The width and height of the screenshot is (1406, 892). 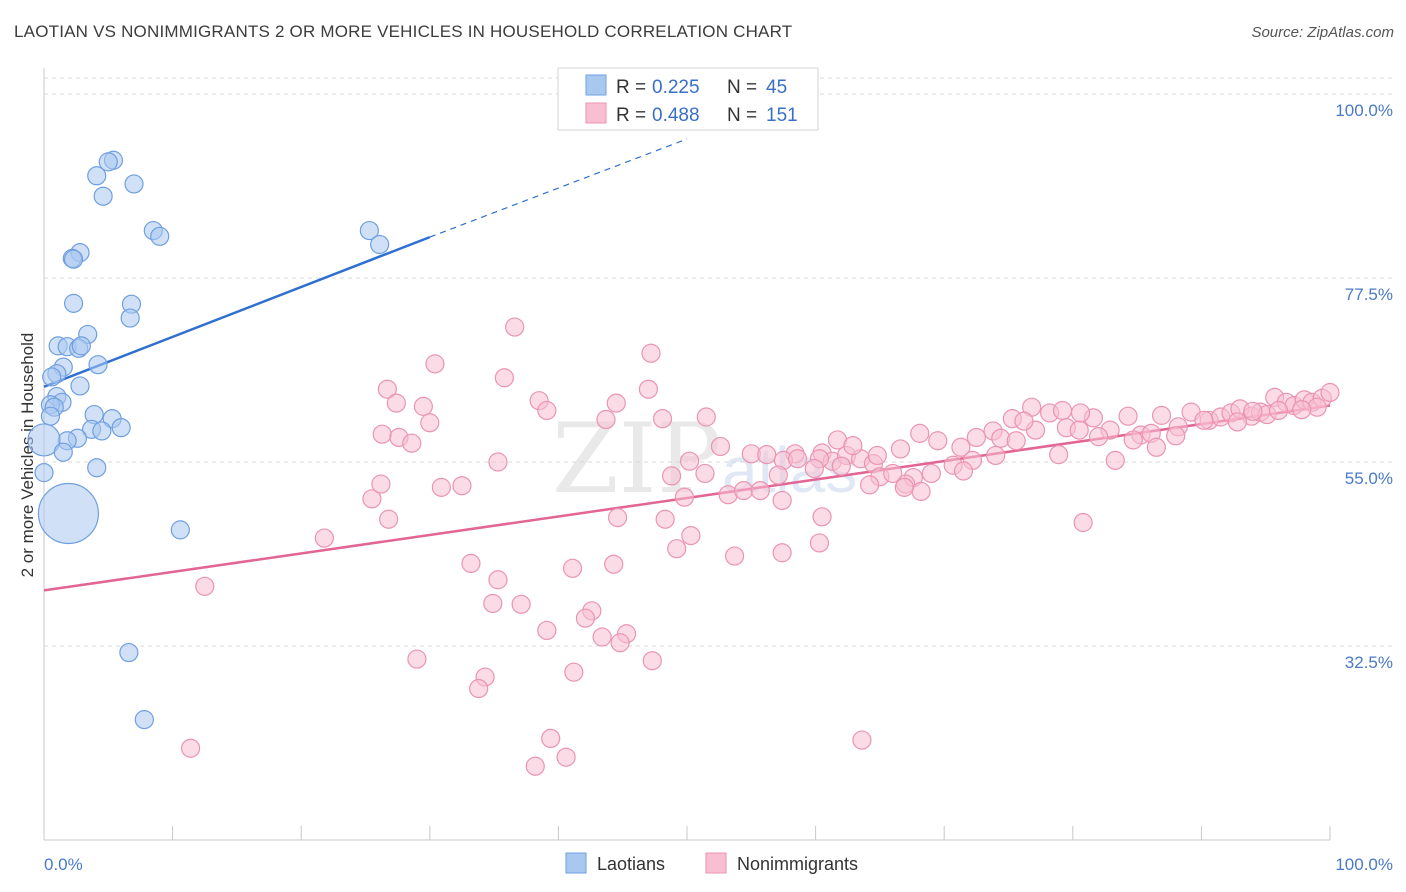 What do you see at coordinates (688, 99) in the screenshot?
I see `legend: R = 0.225 N = 45 R = 0.488 N = 151` at bounding box center [688, 99].